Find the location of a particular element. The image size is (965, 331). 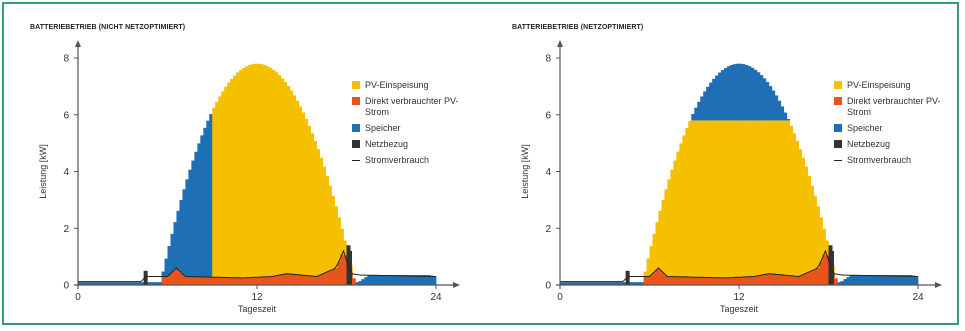

x-axis-arrow is located at coordinates (938, 285).